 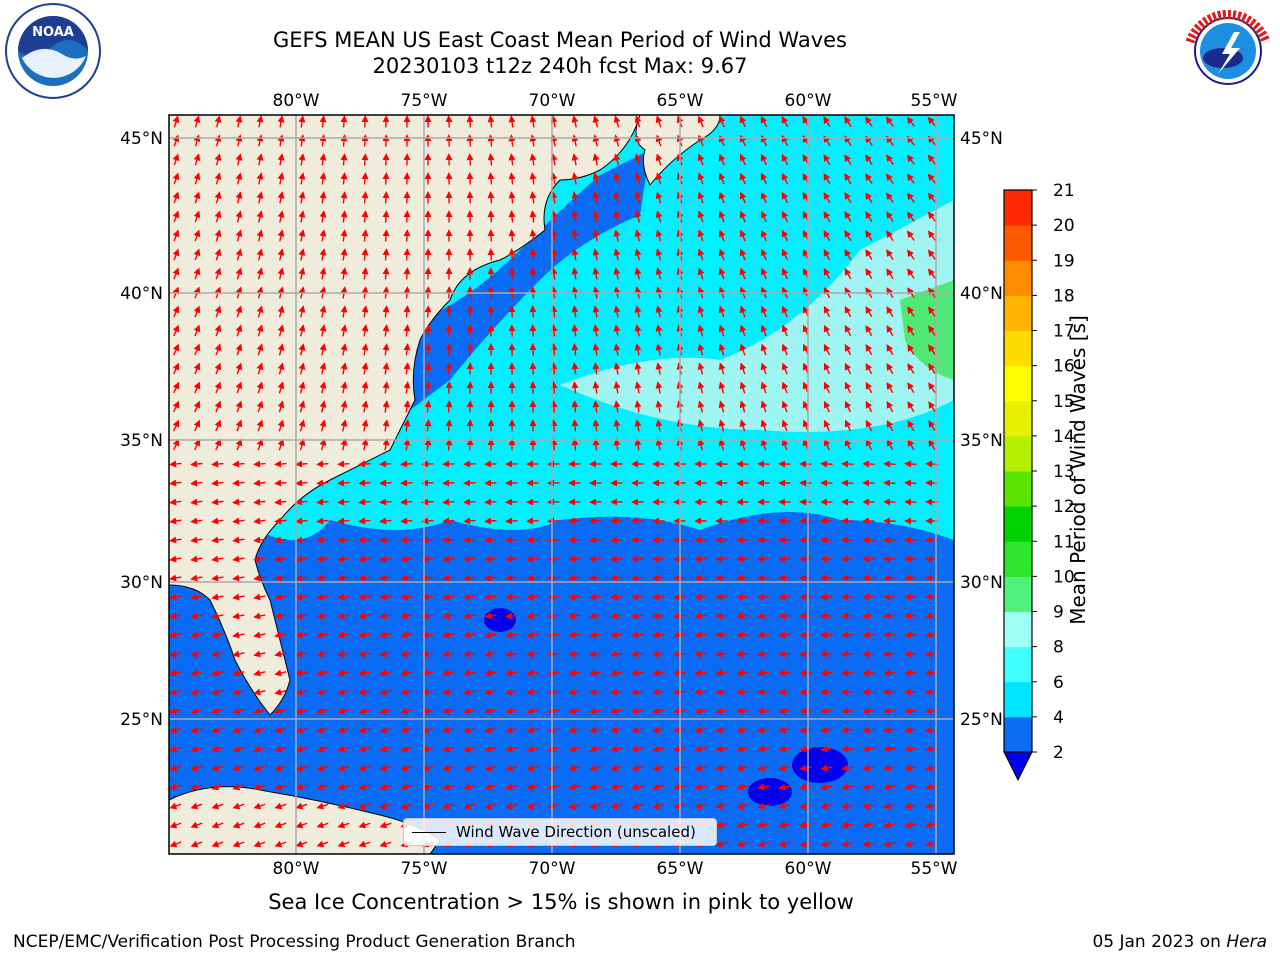 I want to click on lon-label-top: 55°W, so click(x=934, y=101).